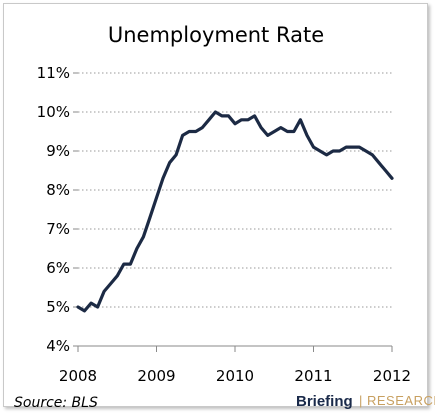 The height and width of the screenshot is (415, 435). I want to click on y-tick-label: 10%, so click(53, 112).